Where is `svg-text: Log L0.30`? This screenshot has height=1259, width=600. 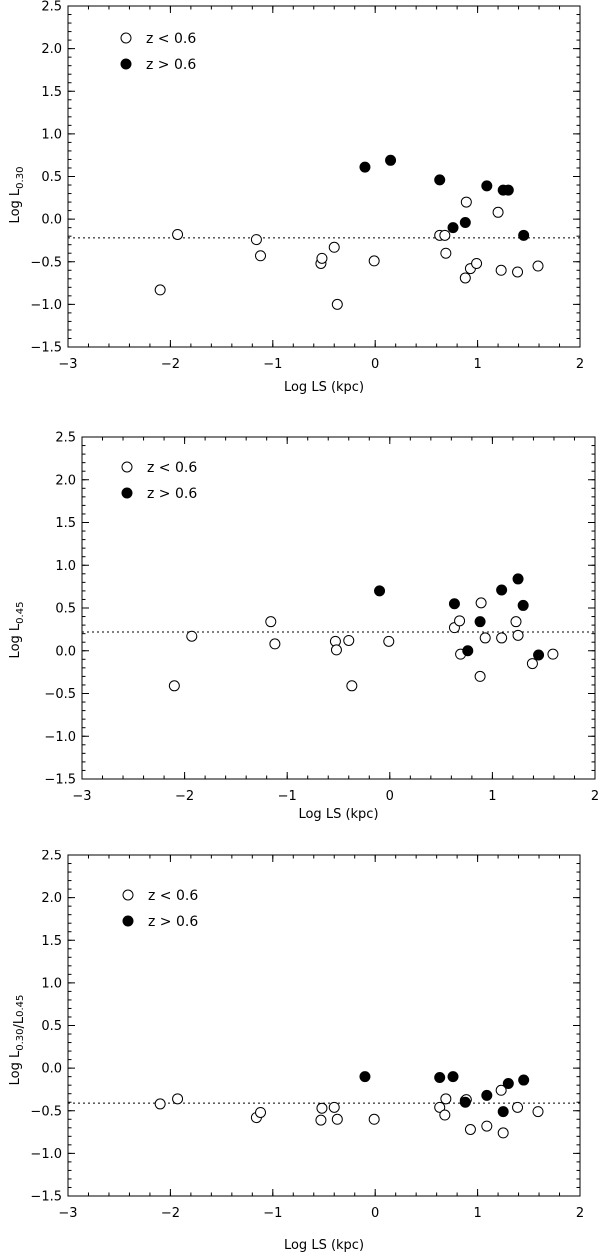 svg-text: Log L0.30 is located at coordinates (17, 195).